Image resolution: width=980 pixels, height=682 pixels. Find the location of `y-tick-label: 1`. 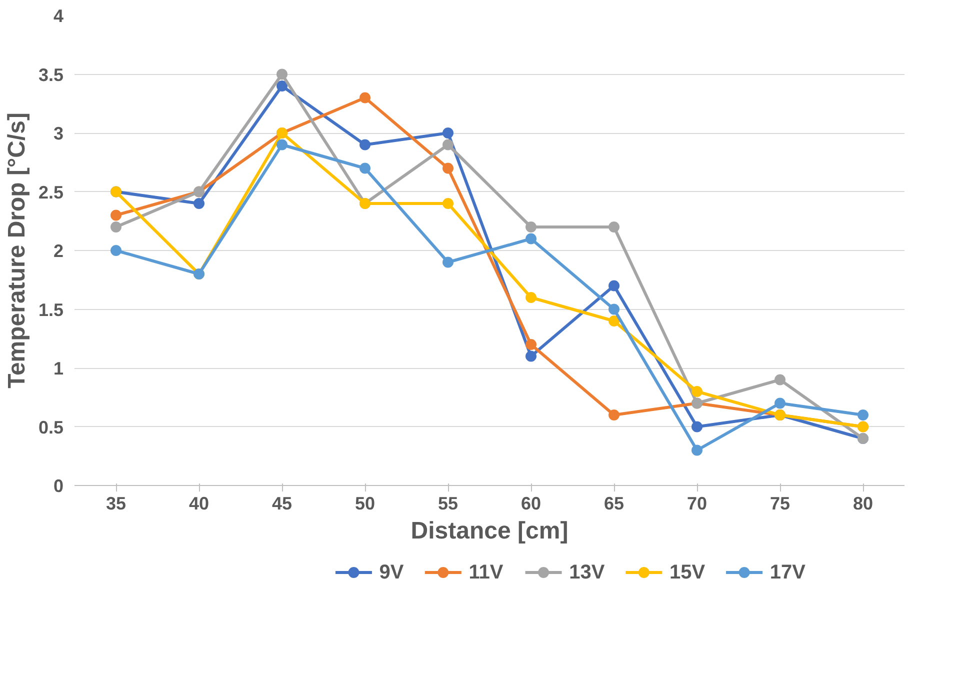

y-tick-label: 1 is located at coordinates (58, 368).